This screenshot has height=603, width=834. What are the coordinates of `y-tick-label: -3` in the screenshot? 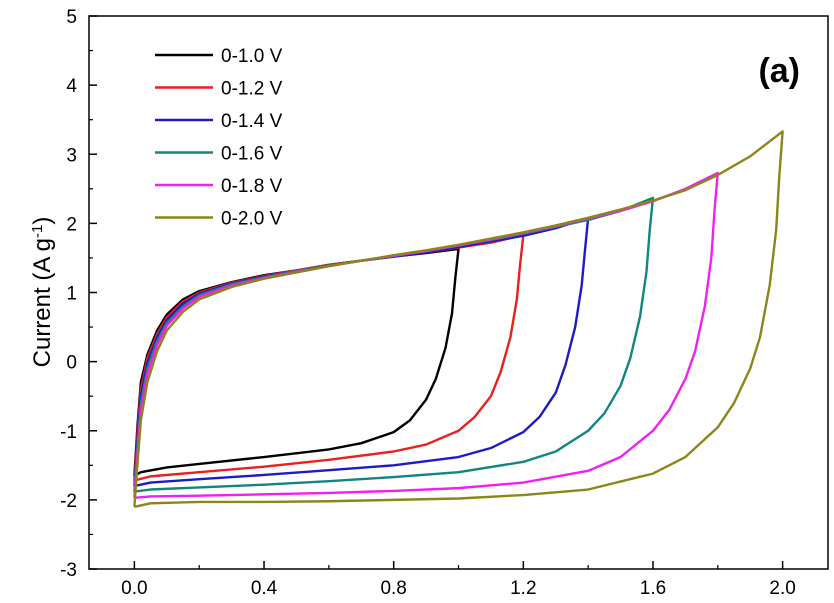 It's located at (68, 570).